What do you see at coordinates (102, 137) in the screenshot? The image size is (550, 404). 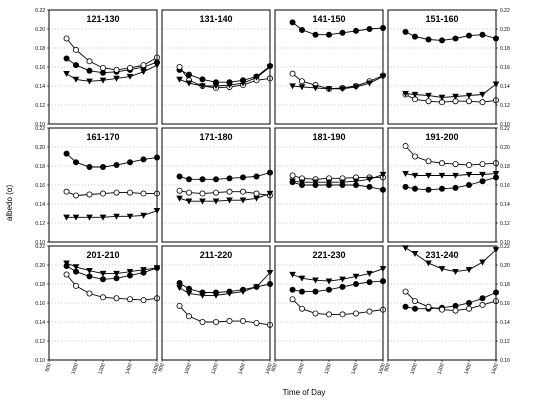 I see `panel-title: 161-170` at bounding box center [102, 137].